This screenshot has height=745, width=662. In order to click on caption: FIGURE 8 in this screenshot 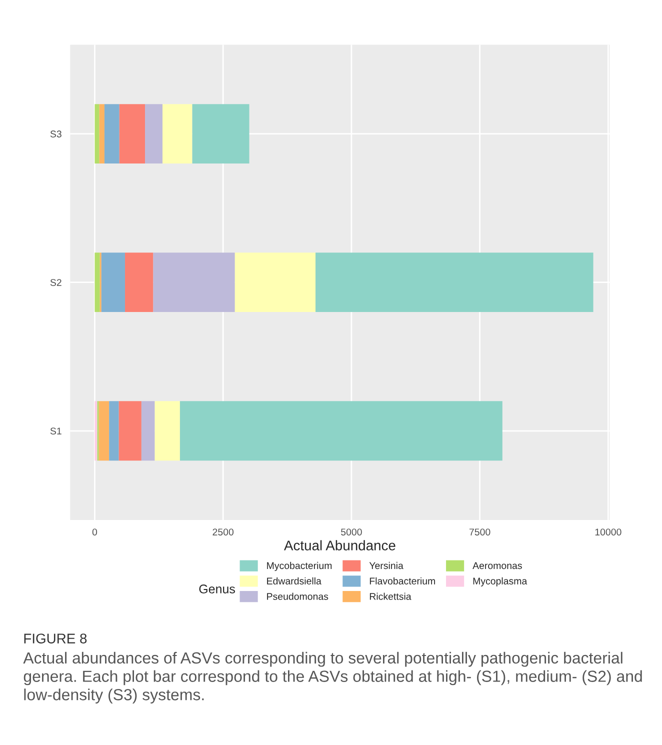, I will do `click(55, 639)`.